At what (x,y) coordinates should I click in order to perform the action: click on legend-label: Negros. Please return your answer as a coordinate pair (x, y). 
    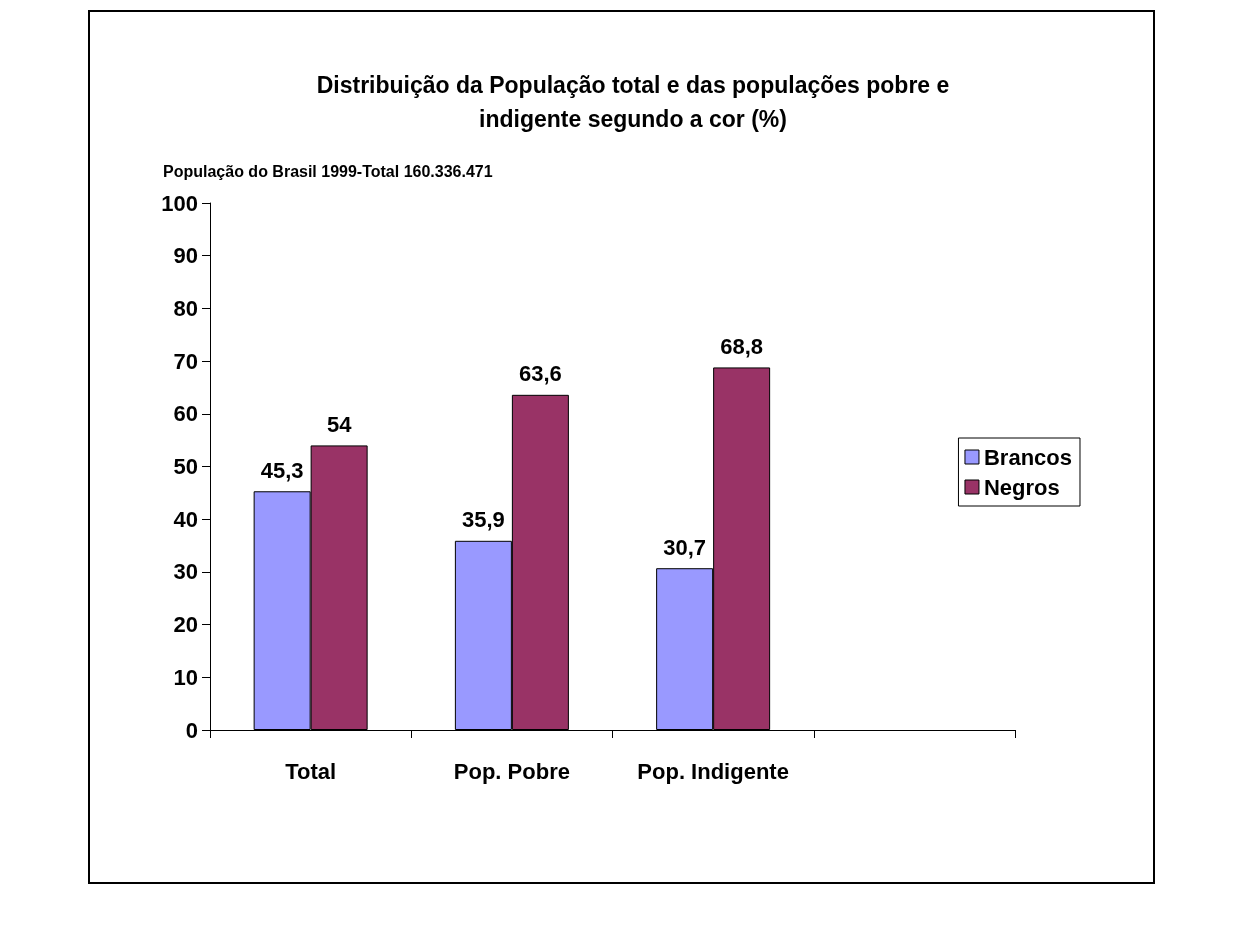
    Looking at the image, I should click on (1021, 487).